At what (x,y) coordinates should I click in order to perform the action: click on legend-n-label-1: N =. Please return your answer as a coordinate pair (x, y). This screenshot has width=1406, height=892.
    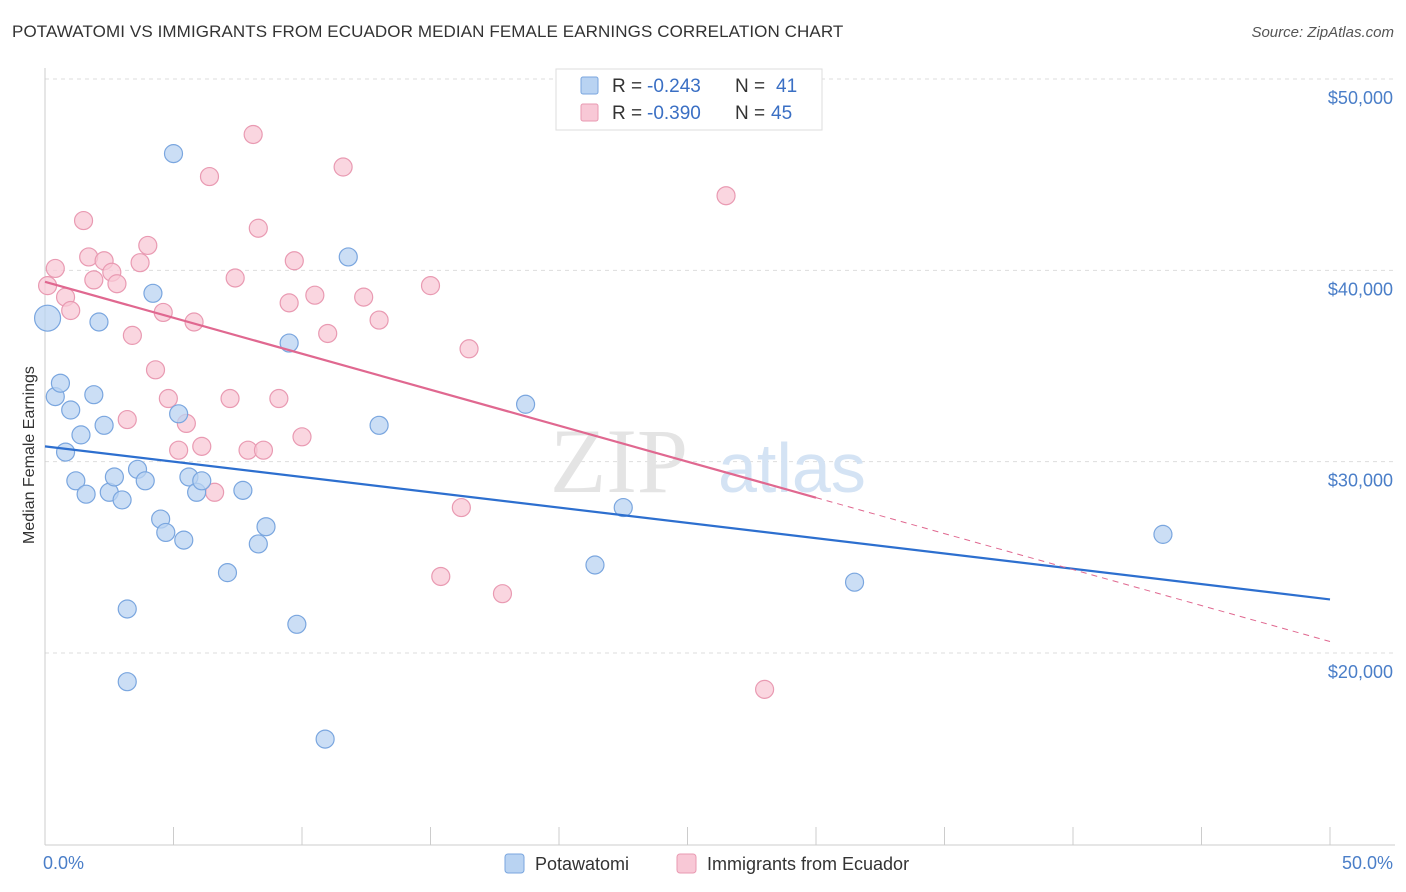
    Looking at the image, I should click on (750, 86).